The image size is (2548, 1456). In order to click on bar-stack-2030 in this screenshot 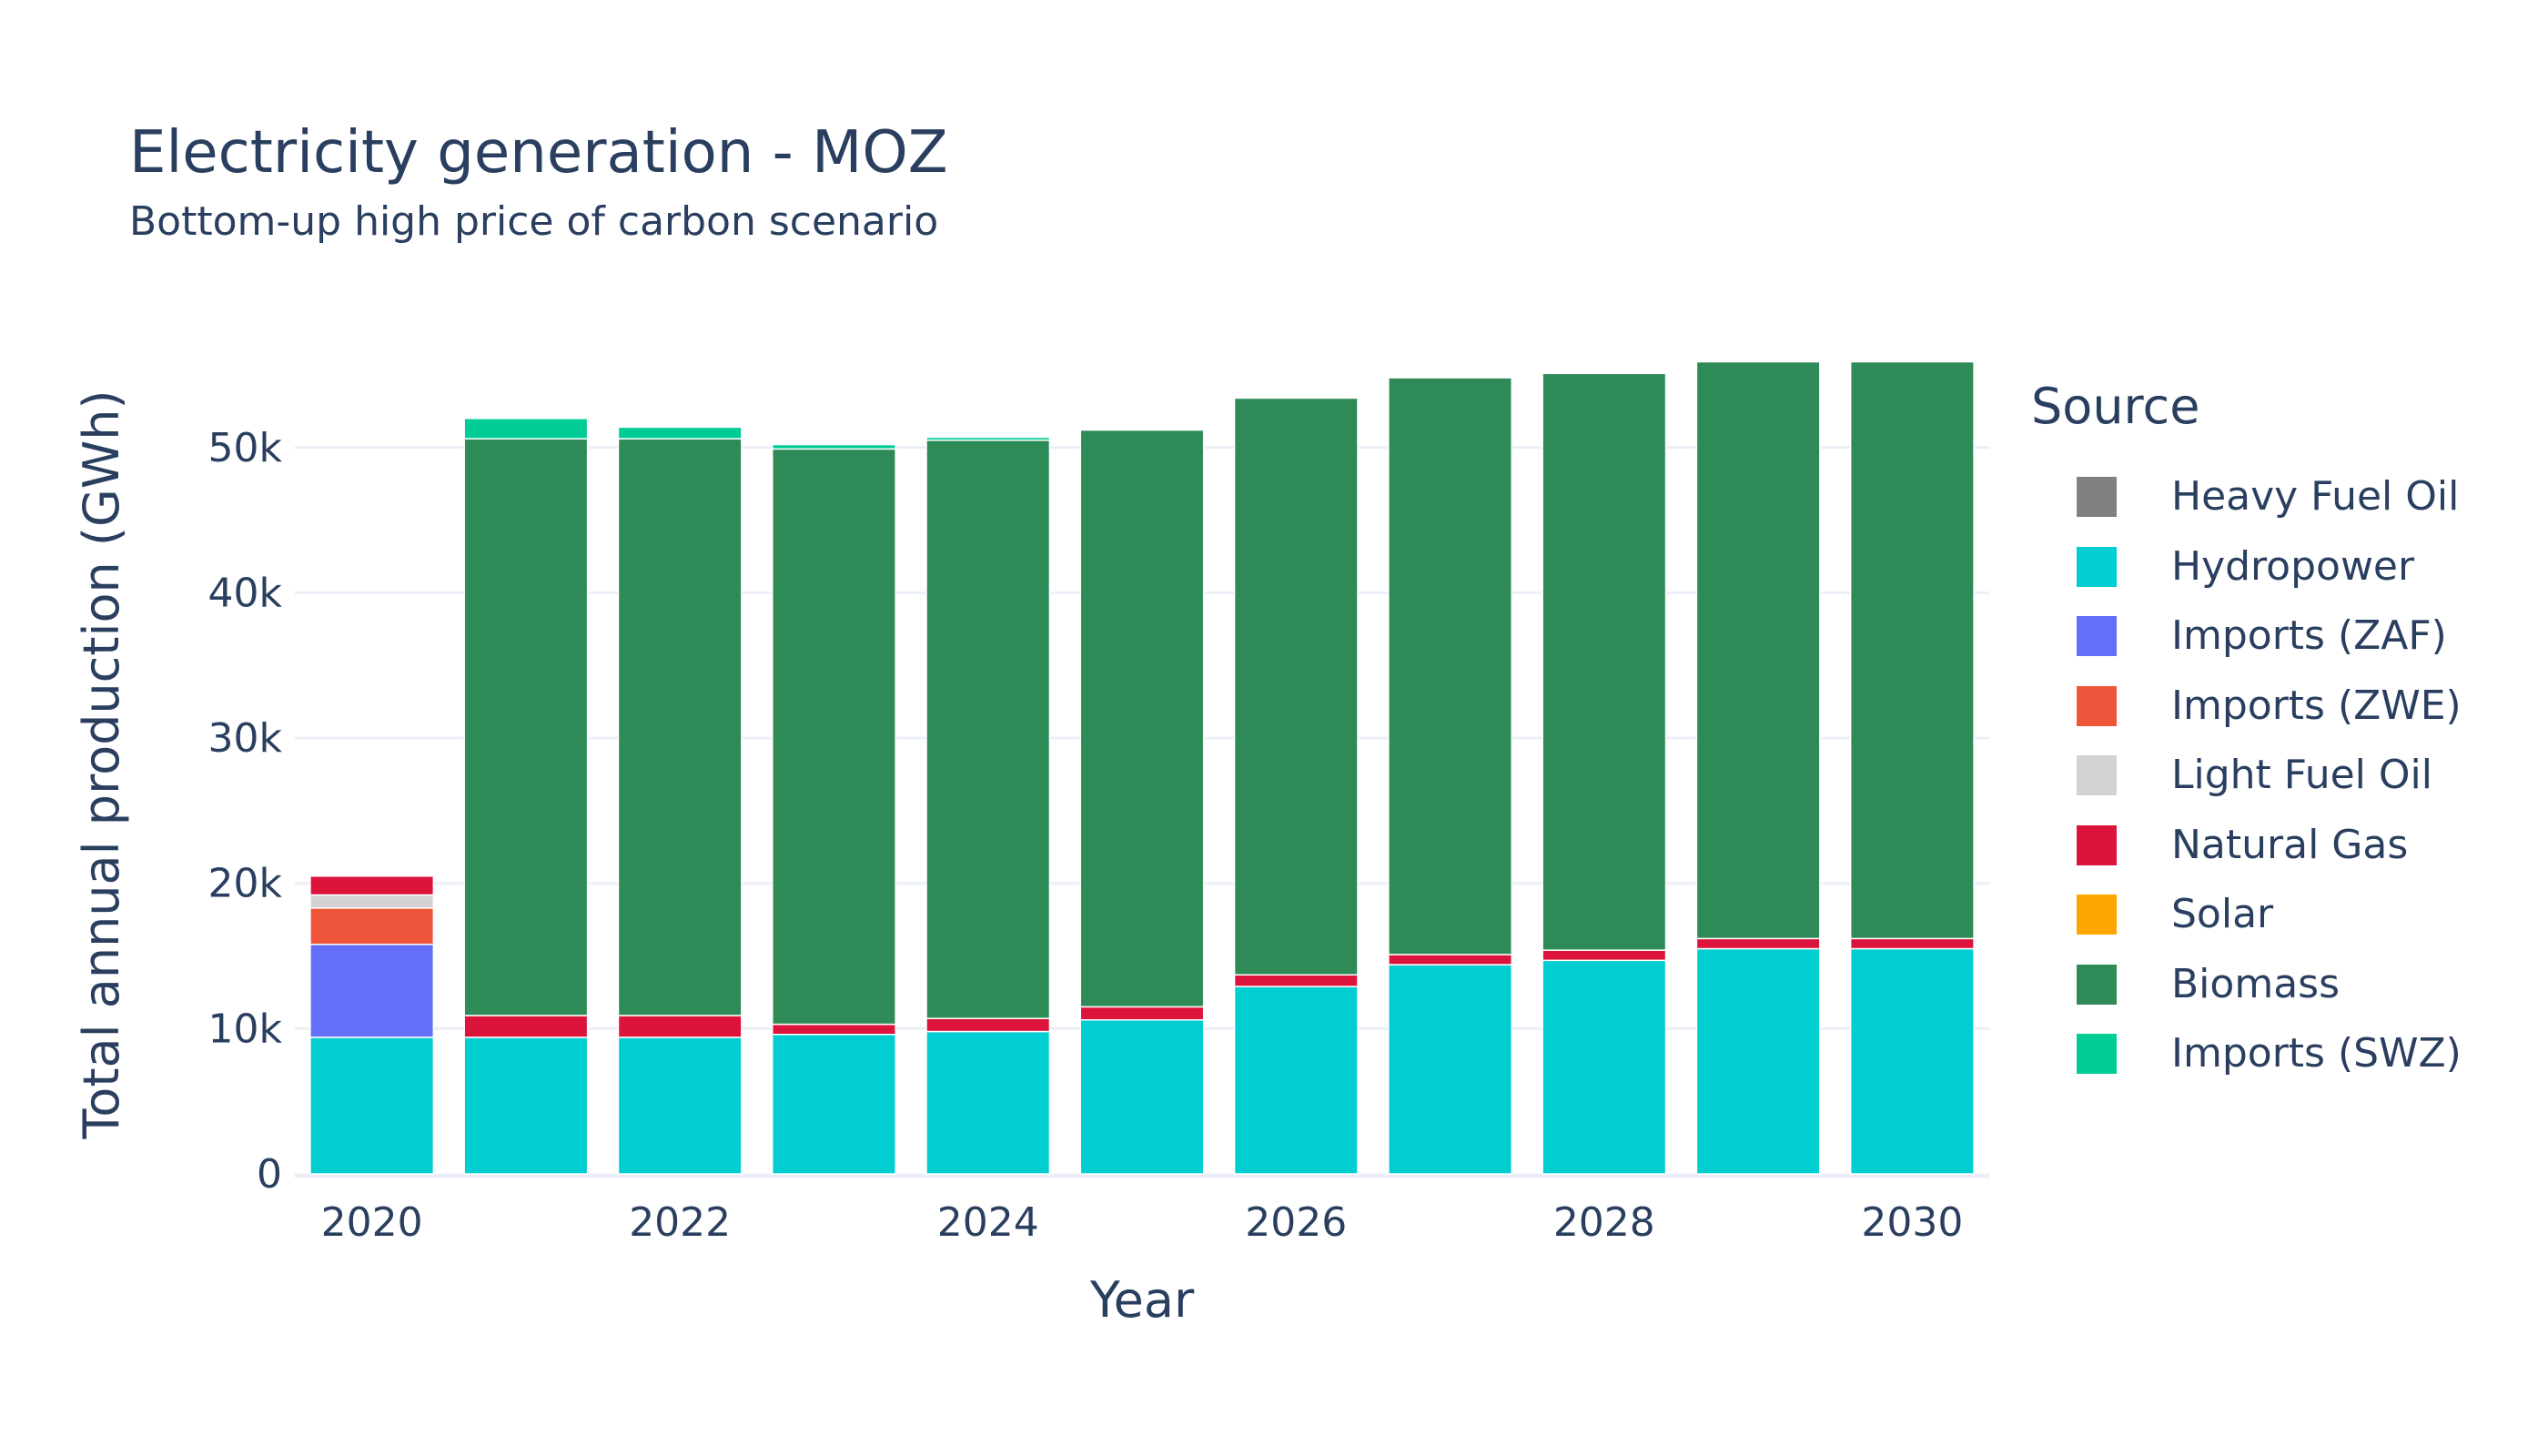, I will do `click(1912, 768)`.